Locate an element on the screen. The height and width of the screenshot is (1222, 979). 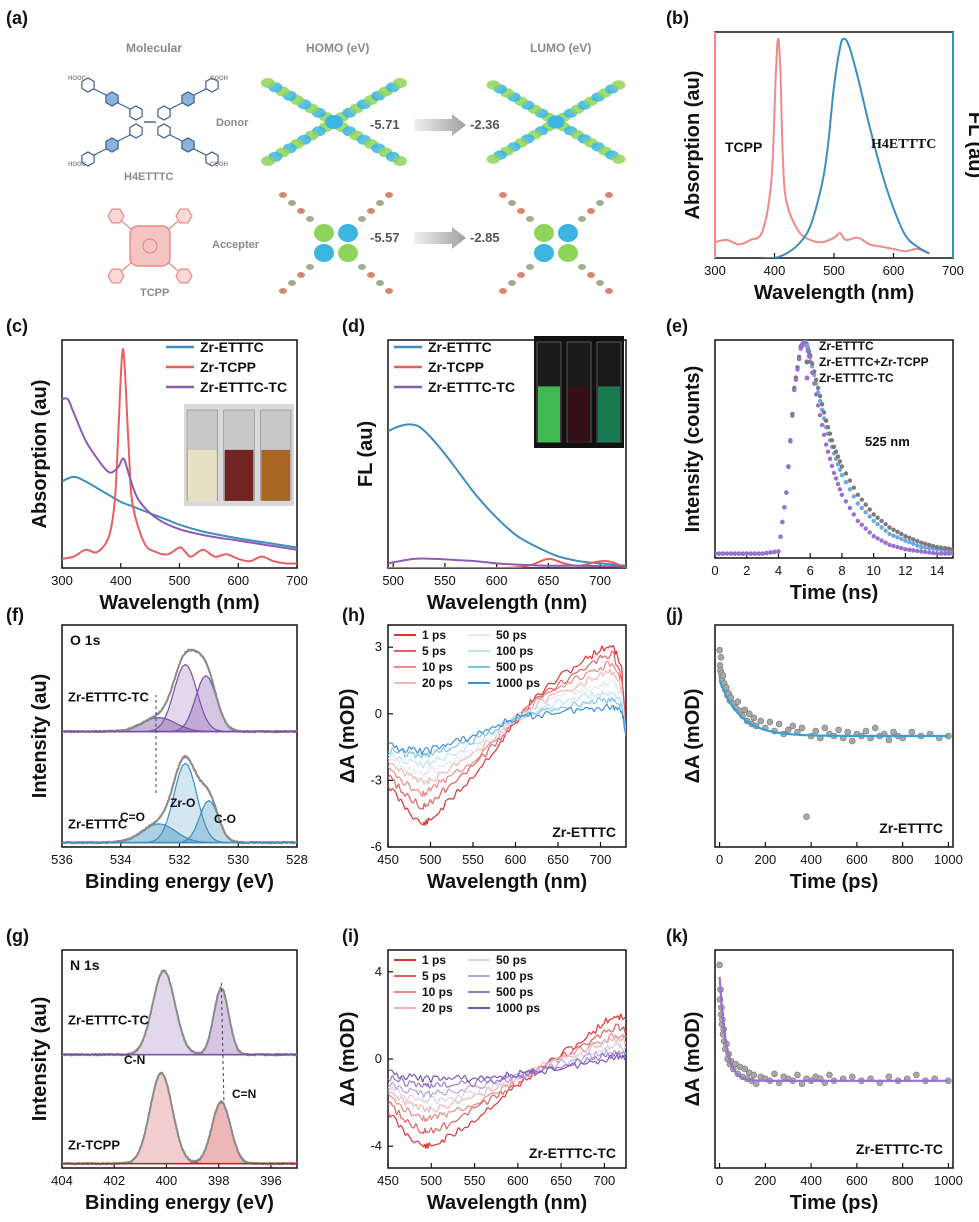
x-tick-label: 400 is located at coordinates (811, 1180).